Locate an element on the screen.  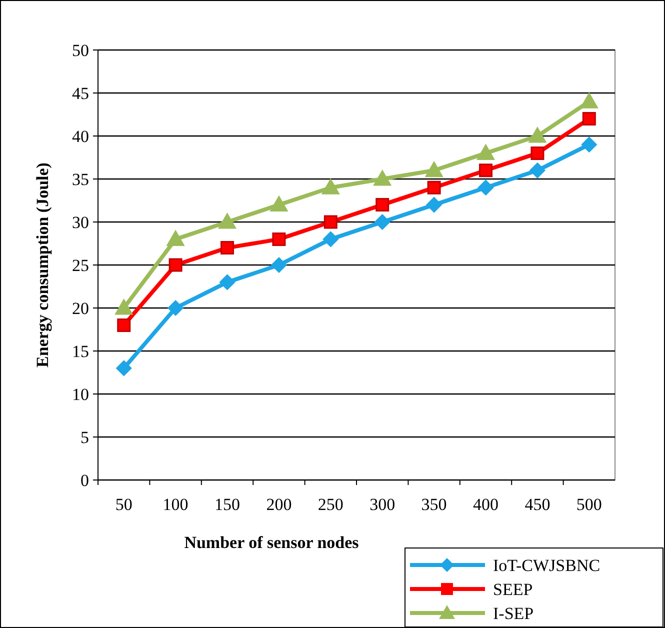
x-tick-label: 200 is located at coordinates (279, 504).